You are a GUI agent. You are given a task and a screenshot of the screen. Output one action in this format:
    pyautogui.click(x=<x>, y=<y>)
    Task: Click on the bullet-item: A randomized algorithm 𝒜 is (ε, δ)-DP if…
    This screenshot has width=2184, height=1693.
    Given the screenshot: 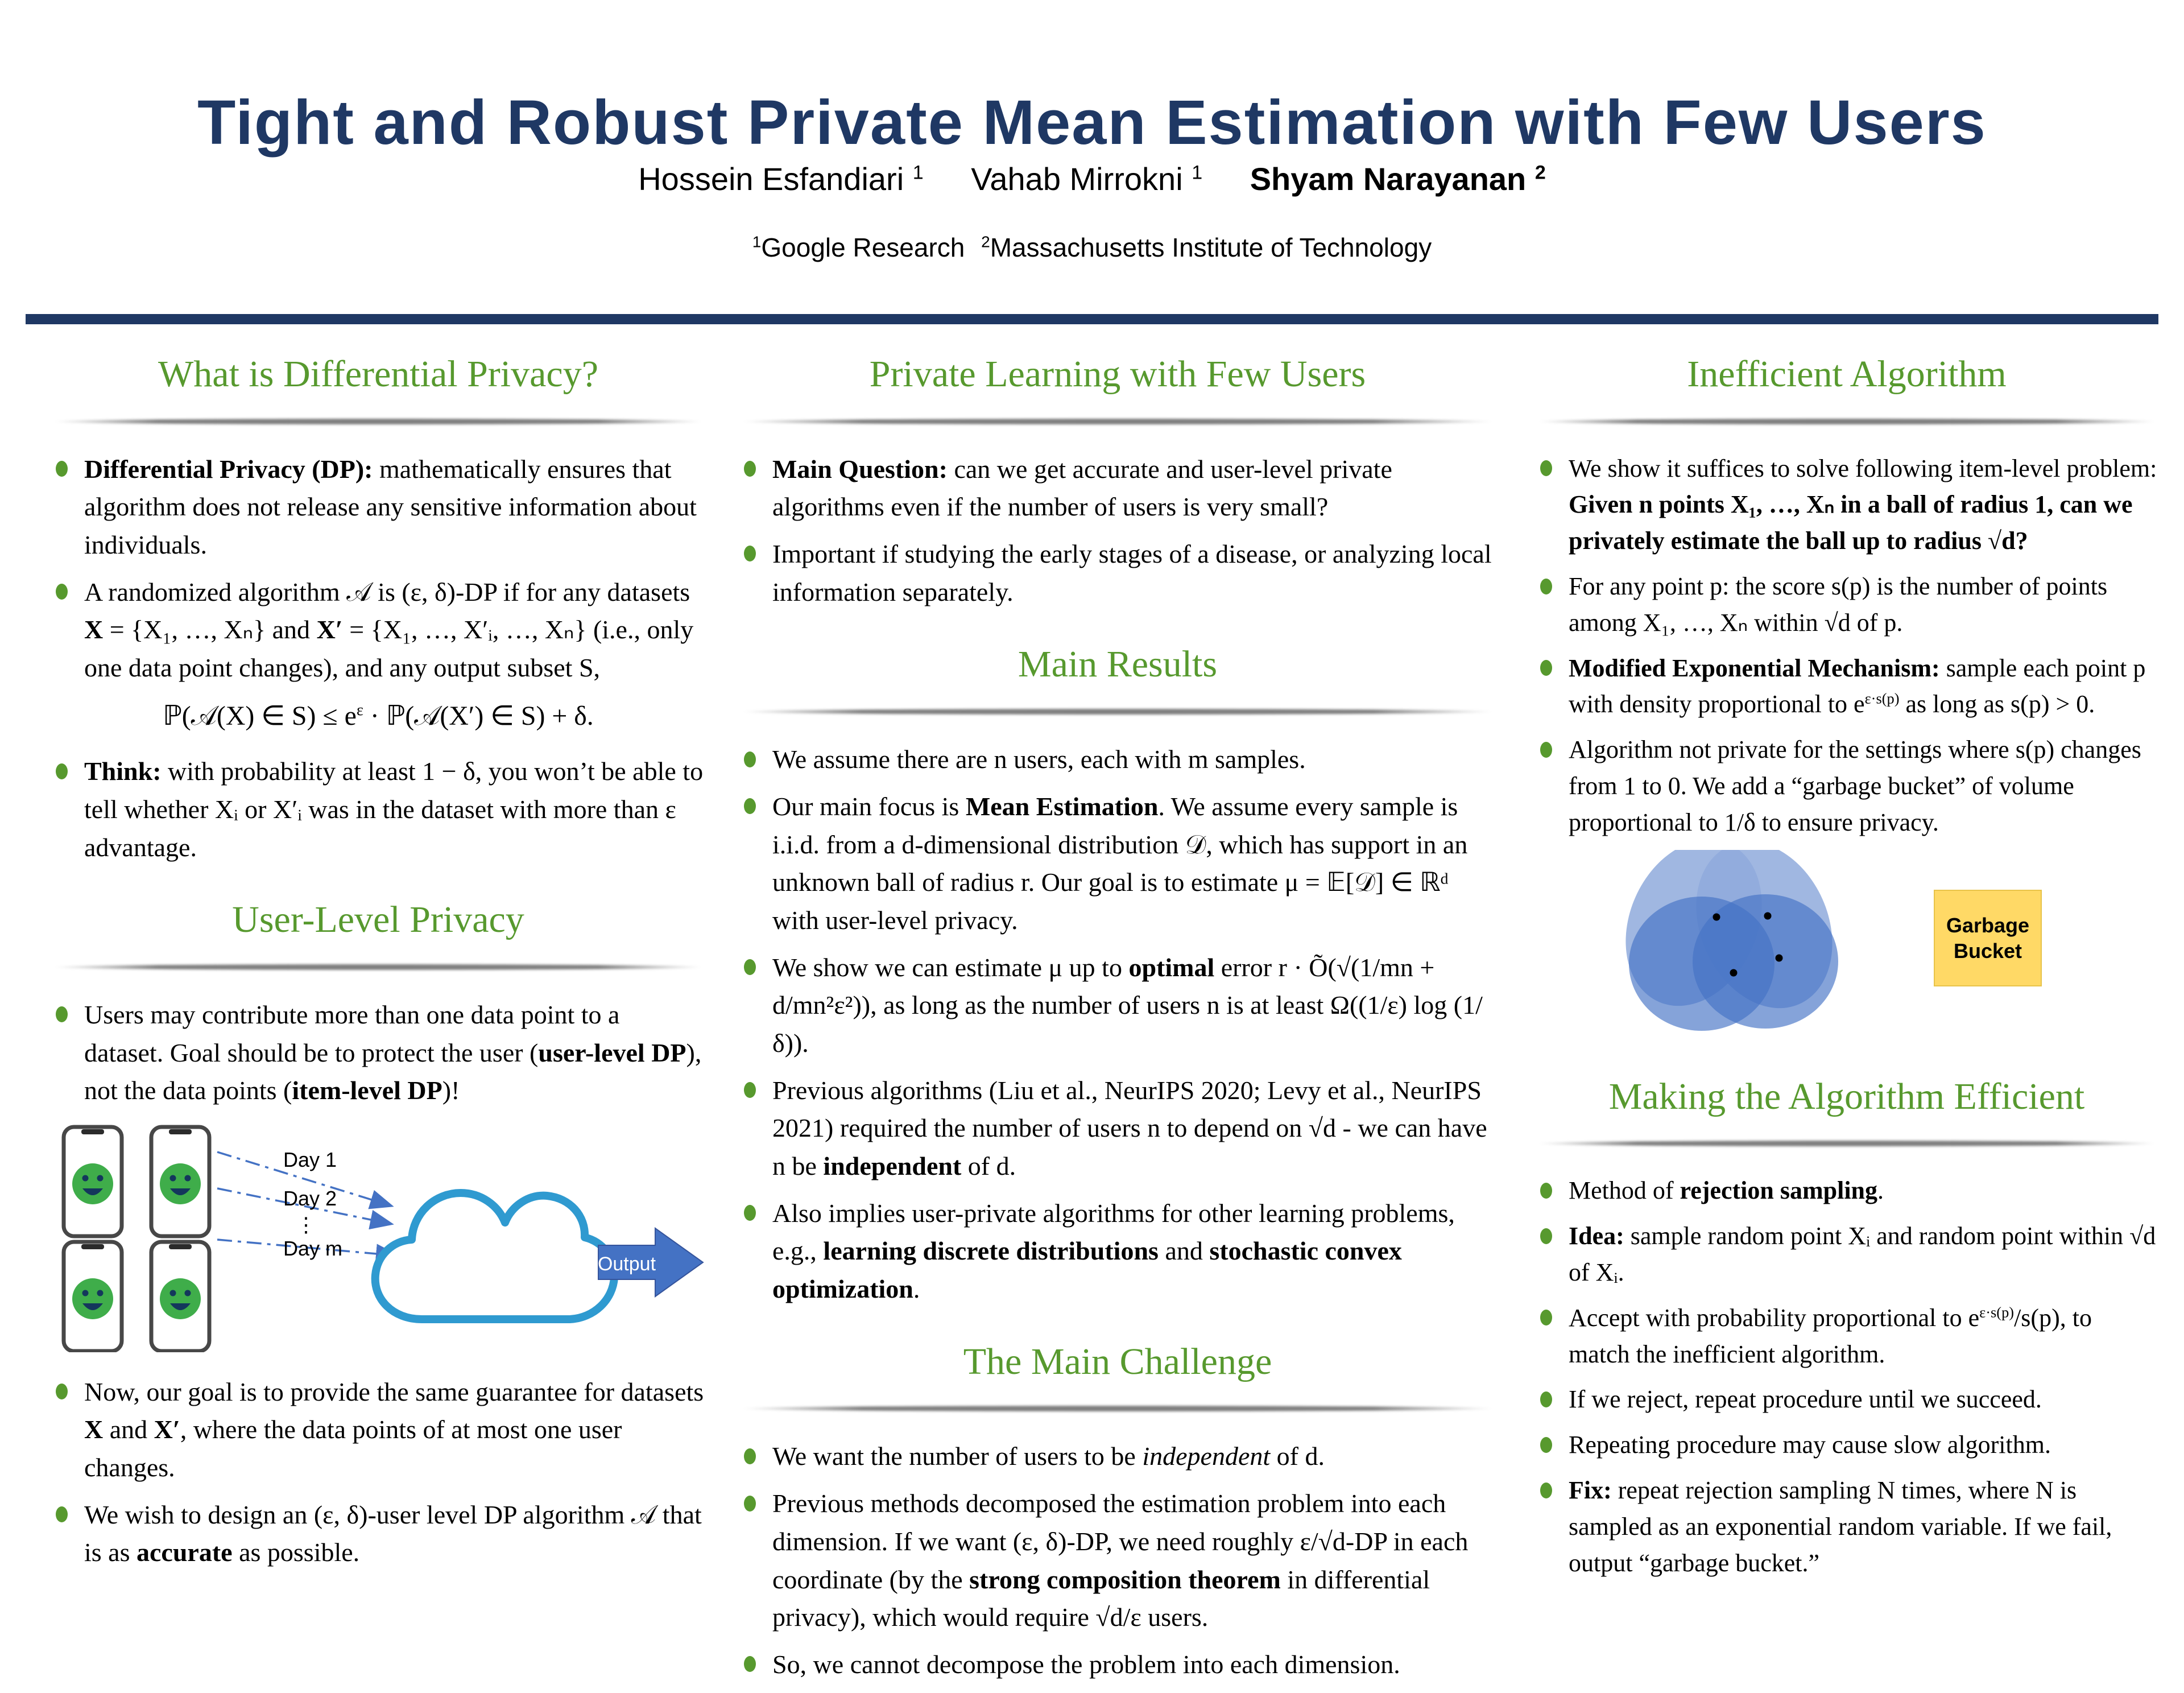 What is the action you would take?
    pyautogui.click(x=378, y=630)
    